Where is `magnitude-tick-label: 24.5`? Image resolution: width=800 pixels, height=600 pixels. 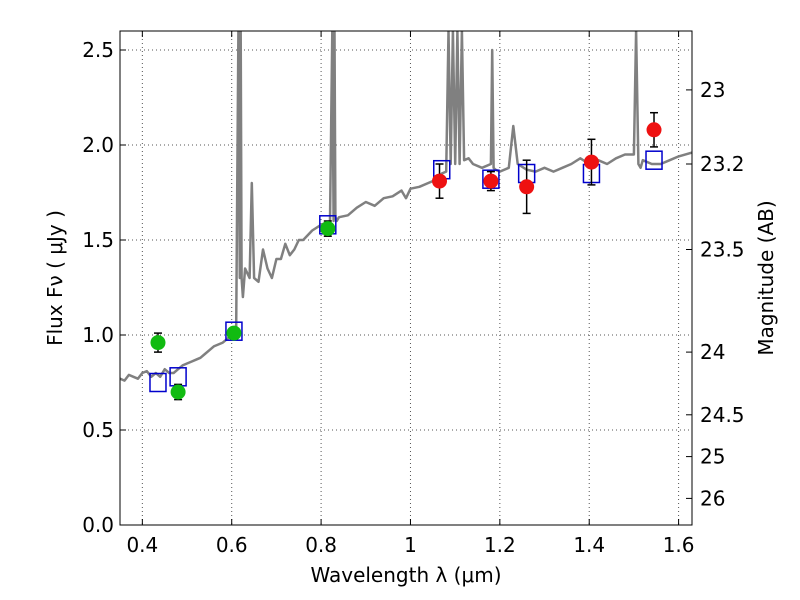
magnitude-tick-label: 24.5 is located at coordinates (722, 415).